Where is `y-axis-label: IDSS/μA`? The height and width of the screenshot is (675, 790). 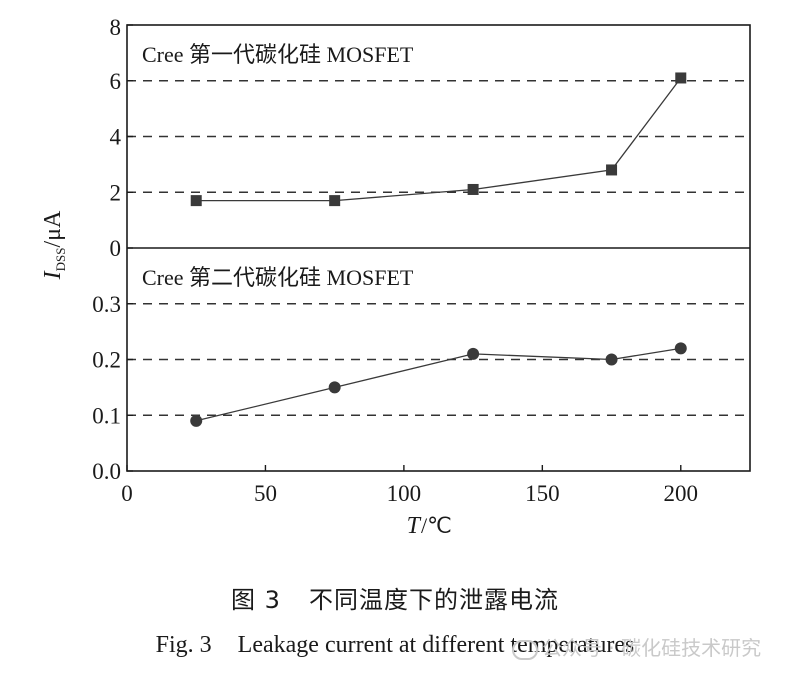
y-axis-label: IDSS/μA is located at coordinates (54, 245).